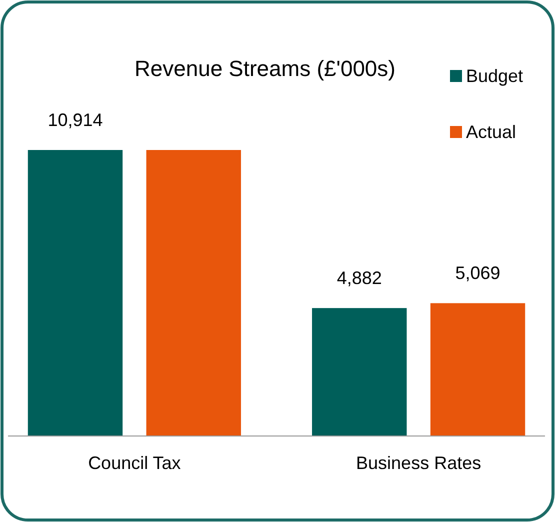 This screenshot has width=555, height=522. I want to click on legend-label: Actual, so click(491, 132).